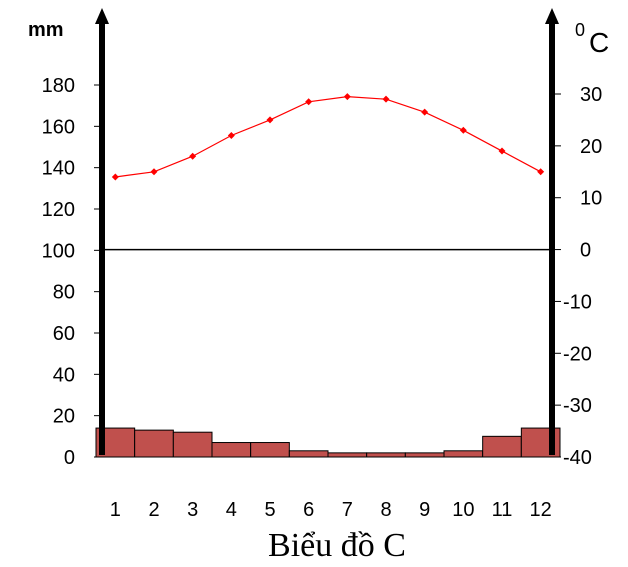 The width and height of the screenshot is (628, 567). What do you see at coordinates (102, 16) in the screenshot?
I see `left-axis-arrow` at bounding box center [102, 16].